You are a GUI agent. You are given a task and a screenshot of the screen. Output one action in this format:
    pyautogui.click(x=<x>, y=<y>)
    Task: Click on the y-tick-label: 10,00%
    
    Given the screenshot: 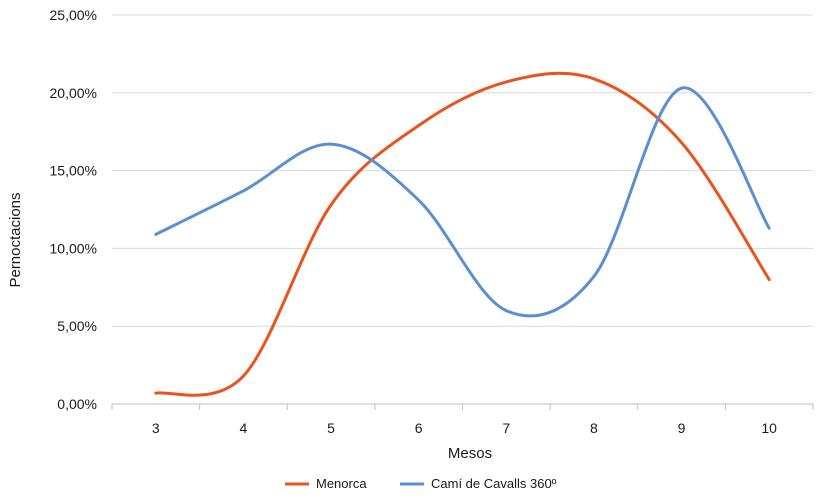 What is the action you would take?
    pyautogui.click(x=73, y=248)
    